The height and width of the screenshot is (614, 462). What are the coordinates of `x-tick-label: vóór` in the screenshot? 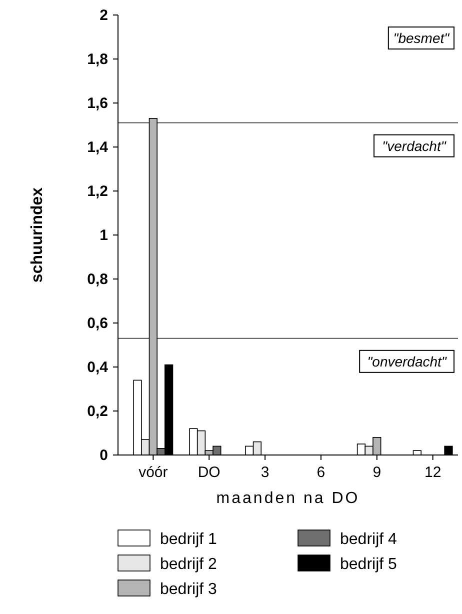 It's located at (153, 472).